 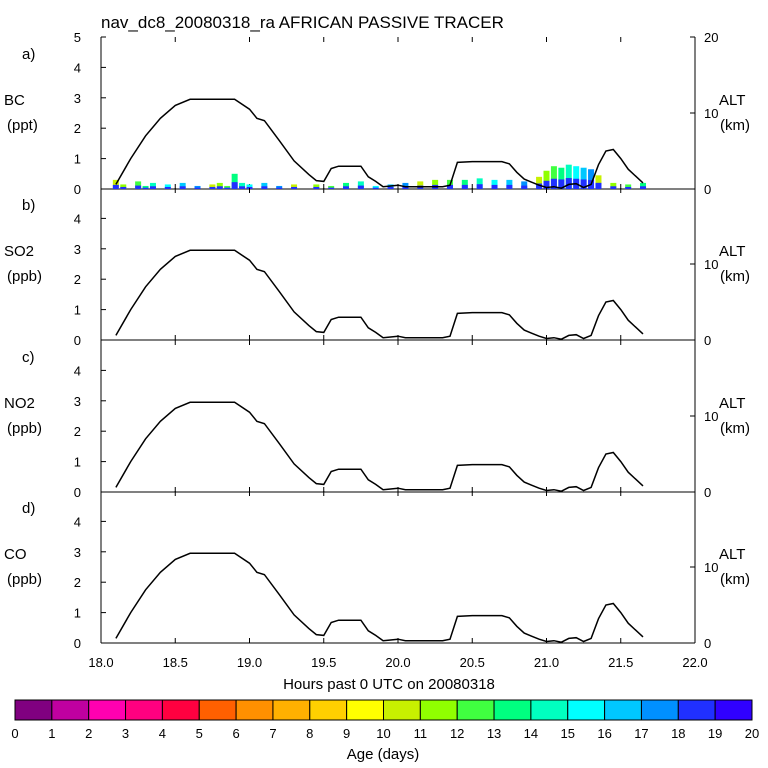 What do you see at coordinates (715, 733) in the screenshot?
I see `colorbar-tick-label: 19` at bounding box center [715, 733].